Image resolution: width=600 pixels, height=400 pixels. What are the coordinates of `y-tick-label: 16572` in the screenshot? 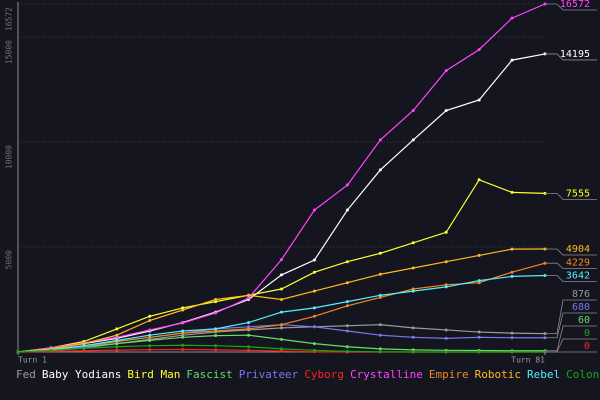 It's located at (9, 19).